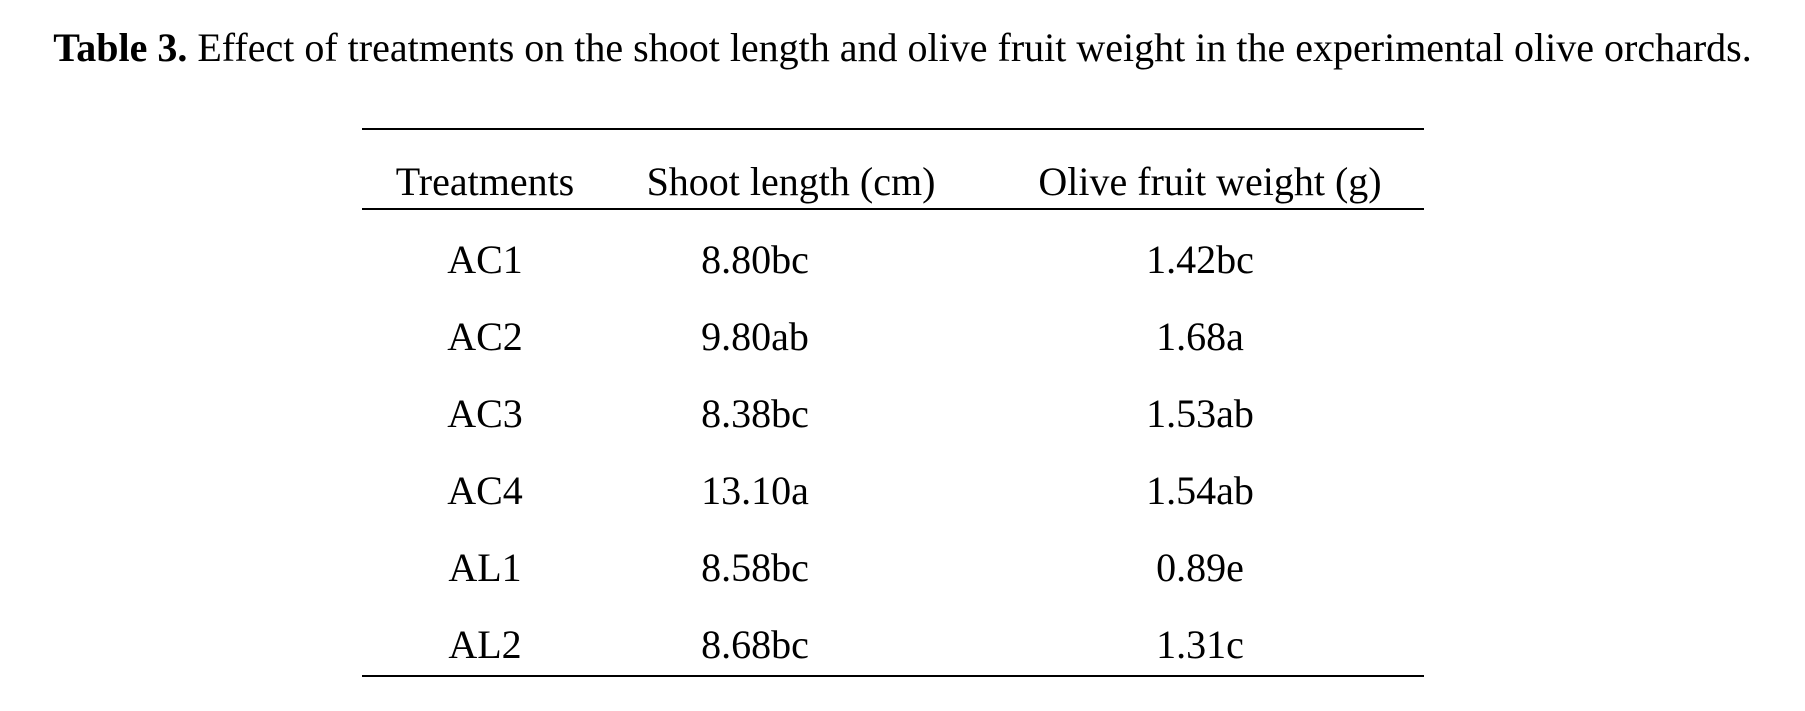  I want to click on cell-treatment: AC2, so click(485, 336).